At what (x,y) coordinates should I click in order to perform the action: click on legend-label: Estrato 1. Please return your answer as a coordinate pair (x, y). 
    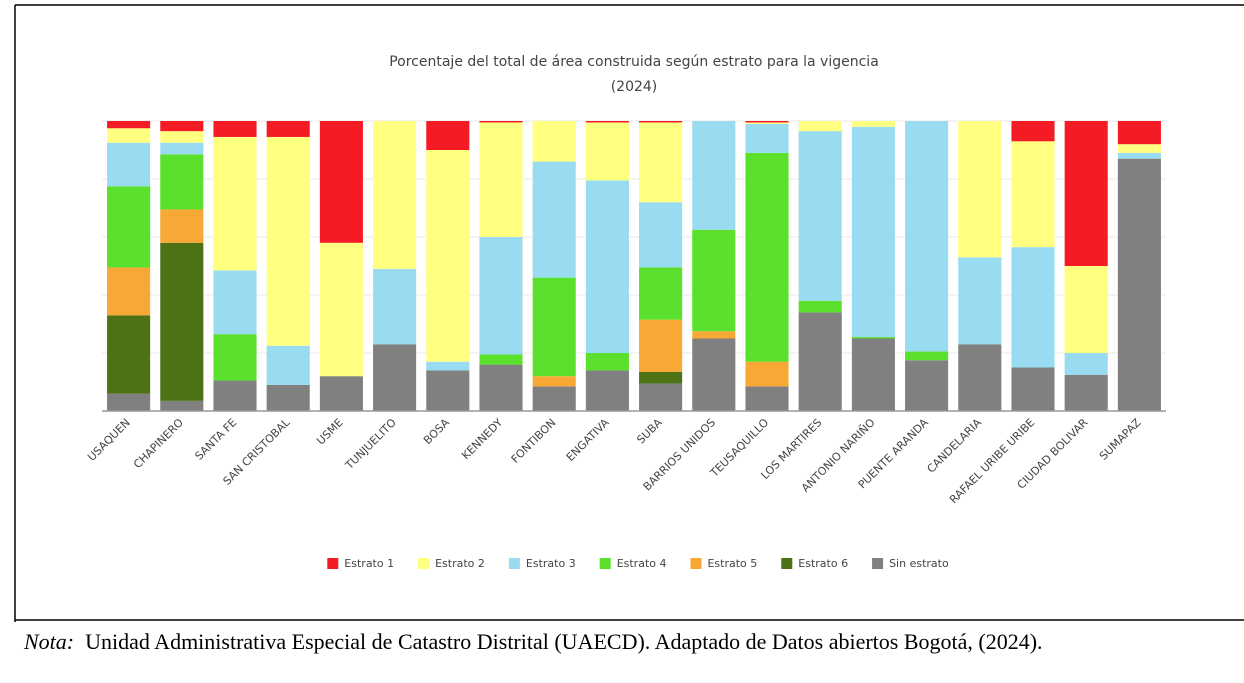
    Looking at the image, I should click on (369, 563).